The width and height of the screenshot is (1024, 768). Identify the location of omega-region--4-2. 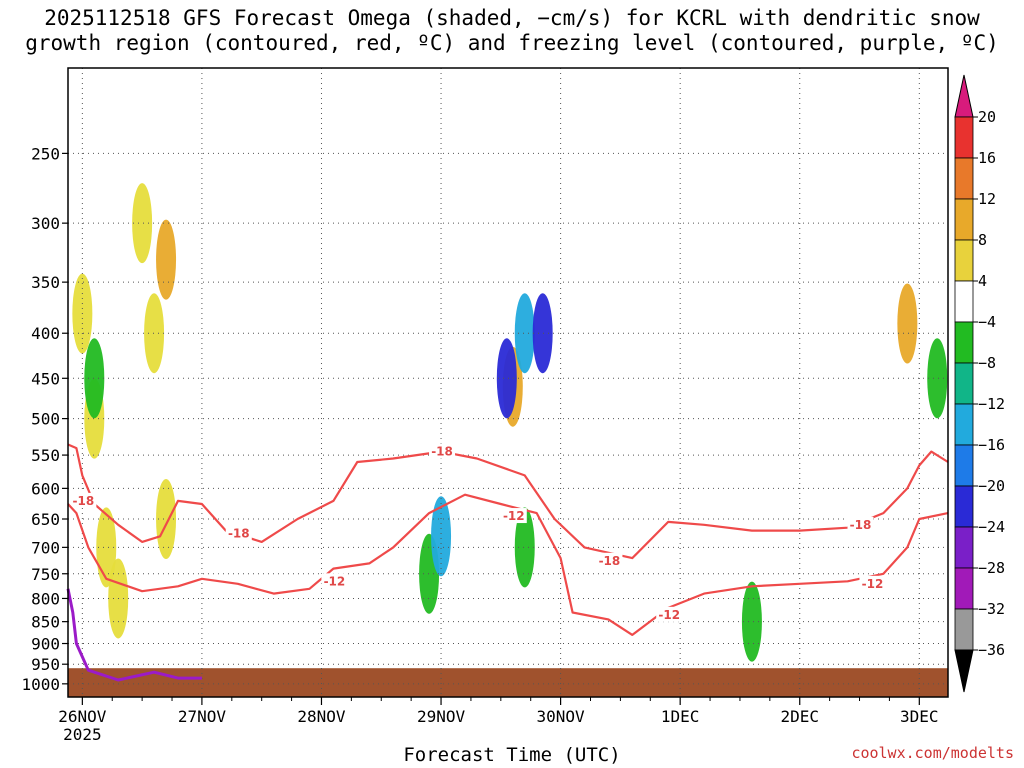
(524, 547).